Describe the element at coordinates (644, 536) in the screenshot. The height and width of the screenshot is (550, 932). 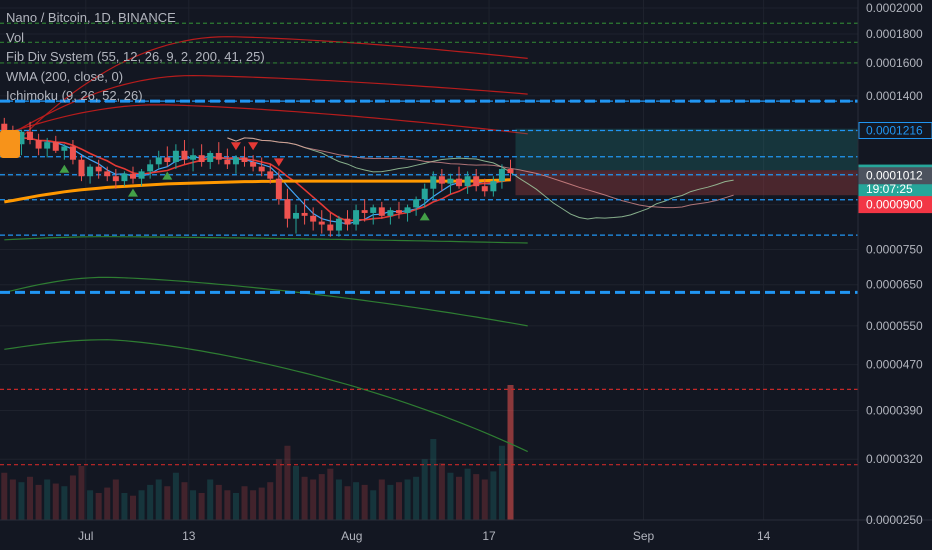
I see `x-tick-label-4: Sep` at that location.